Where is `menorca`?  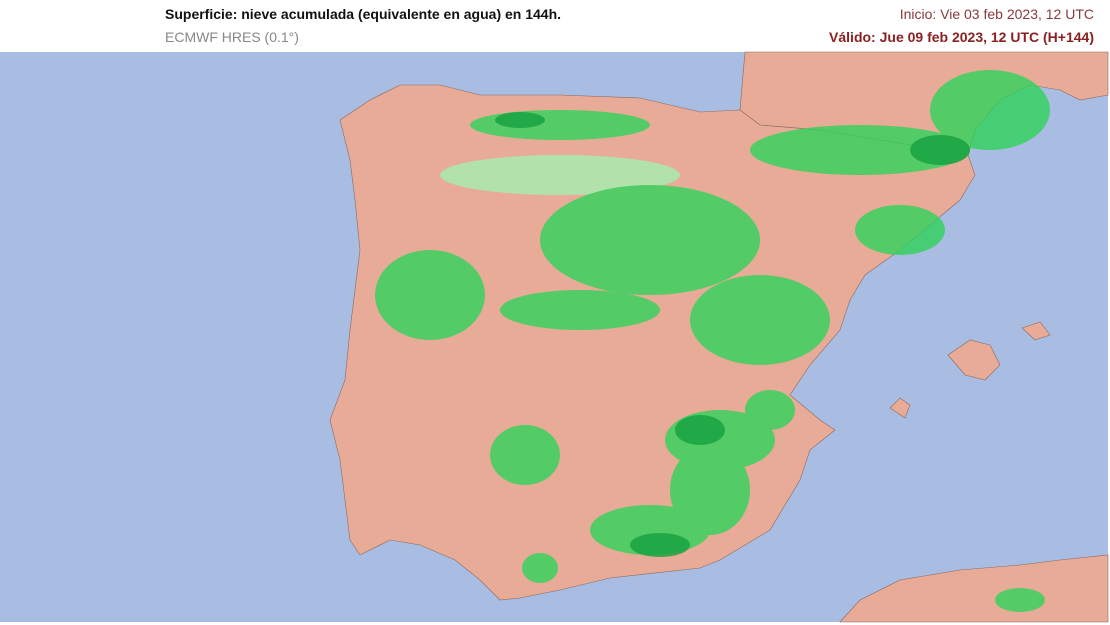 menorca is located at coordinates (1036, 331).